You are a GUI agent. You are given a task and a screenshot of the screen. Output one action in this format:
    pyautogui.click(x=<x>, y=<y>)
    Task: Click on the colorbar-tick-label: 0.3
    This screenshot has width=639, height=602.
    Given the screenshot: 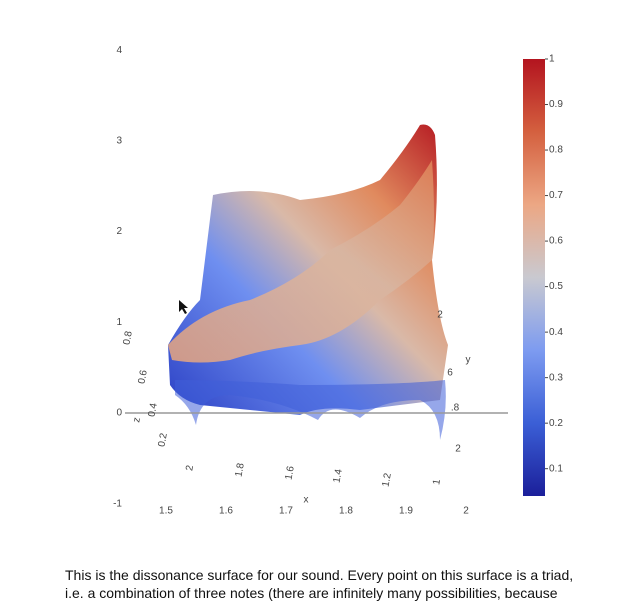 What is the action you would take?
    pyautogui.click(x=556, y=377)
    